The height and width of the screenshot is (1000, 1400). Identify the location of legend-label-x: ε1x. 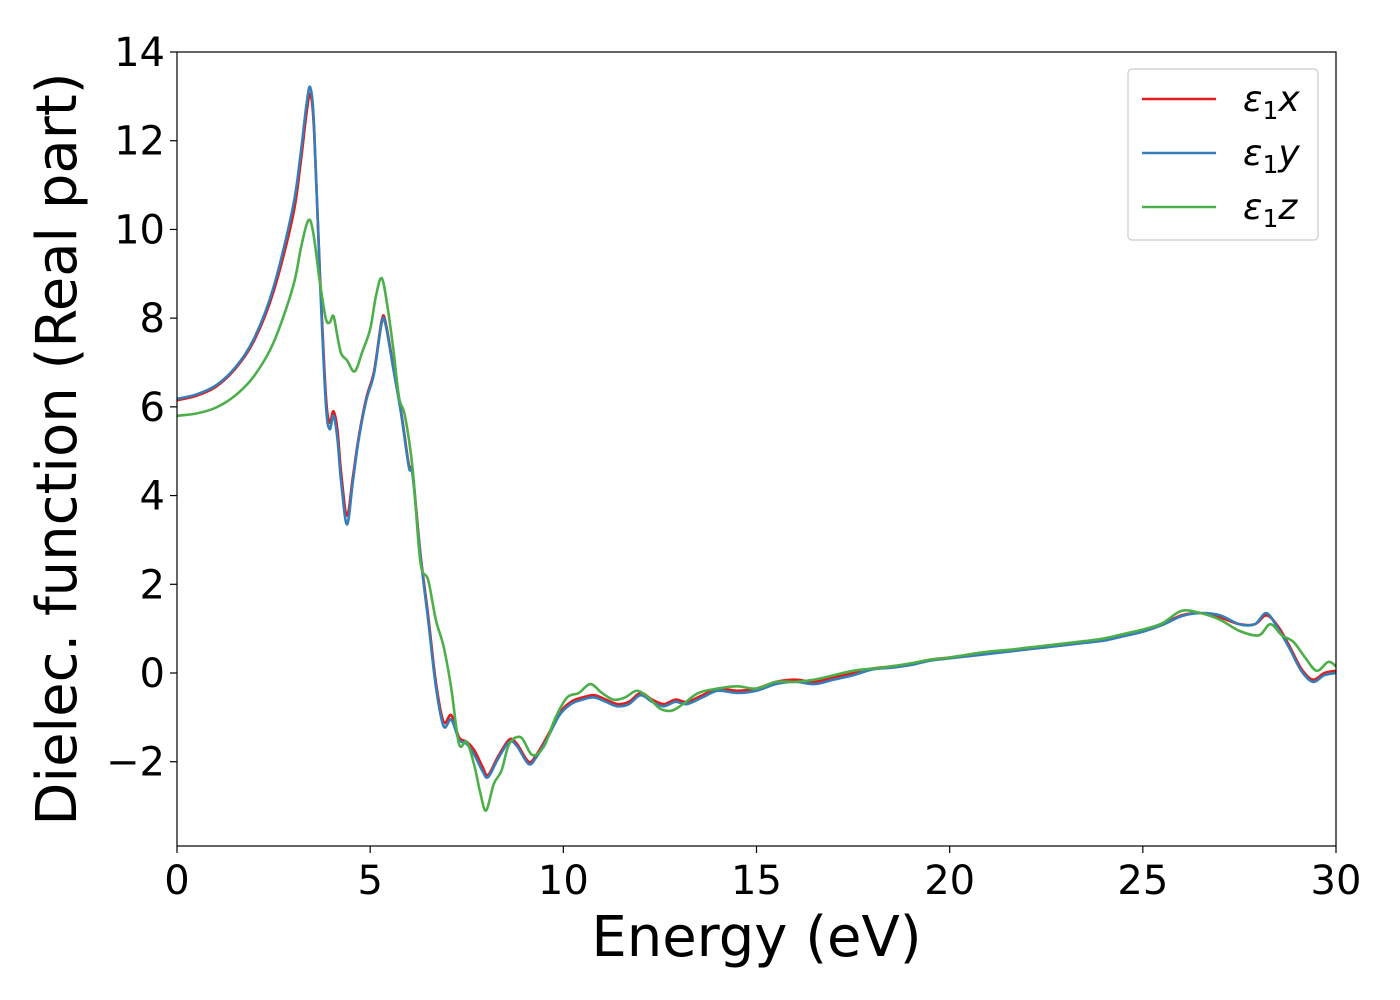
(1271, 102).